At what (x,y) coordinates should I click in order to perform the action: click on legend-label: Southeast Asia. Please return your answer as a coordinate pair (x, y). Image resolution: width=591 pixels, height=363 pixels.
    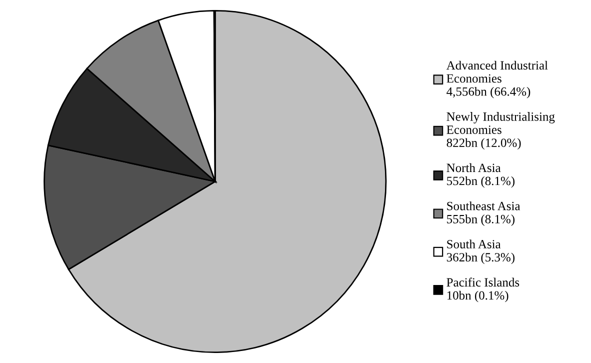
    Looking at the image, I should click on (483, 205).